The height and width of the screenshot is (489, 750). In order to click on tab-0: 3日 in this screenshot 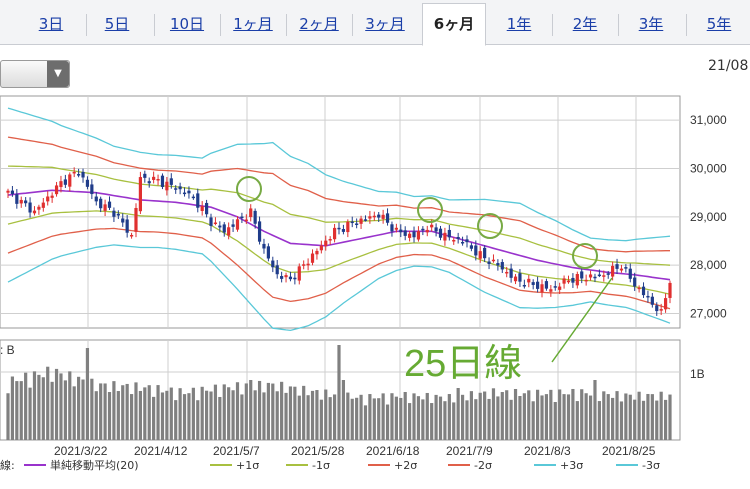, I will do `click(51, 24)`.